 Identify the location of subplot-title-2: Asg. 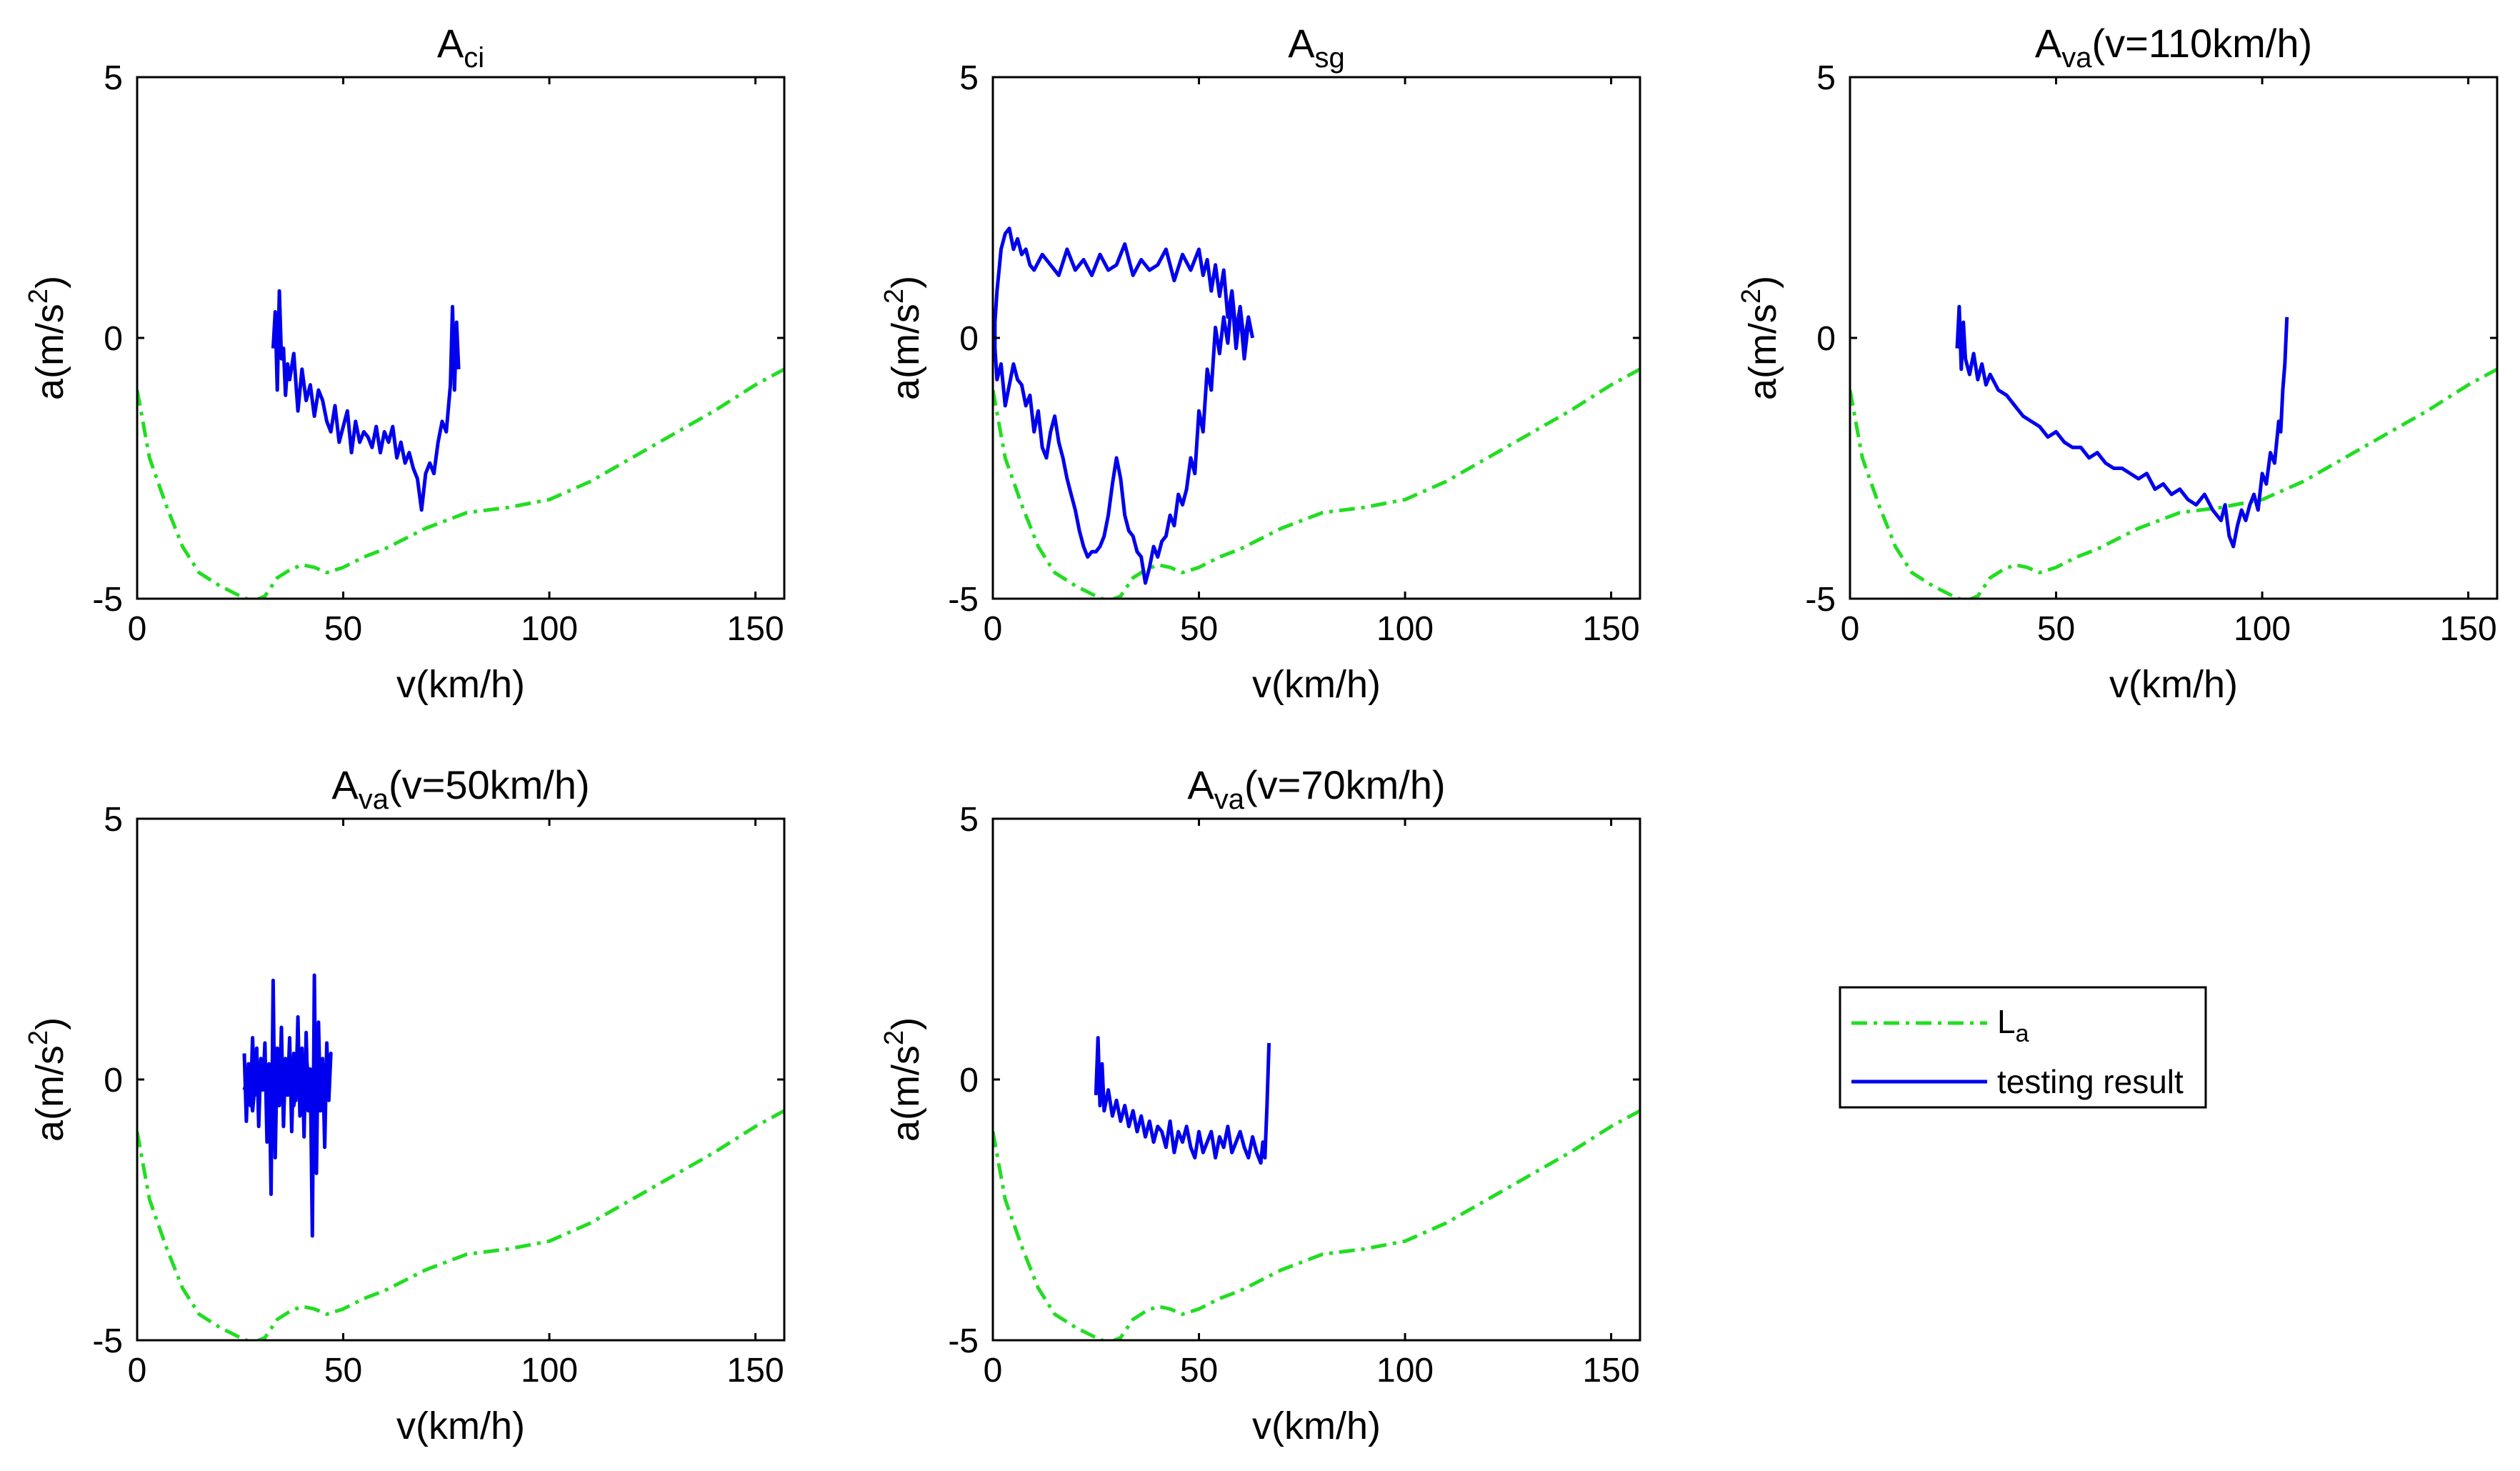
(1316, 47).